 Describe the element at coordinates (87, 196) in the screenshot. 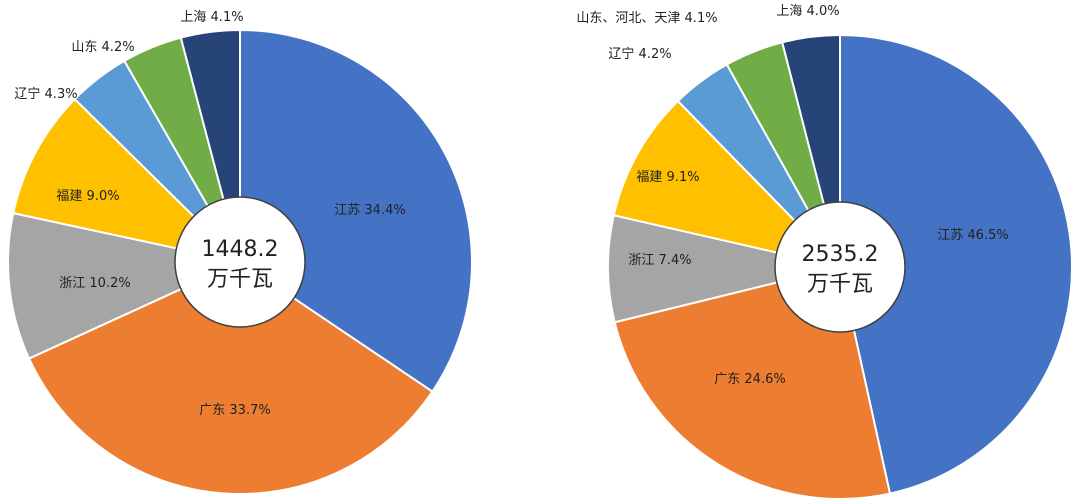

I see `slice-label-0-3: 福建 9.0%` at that location.